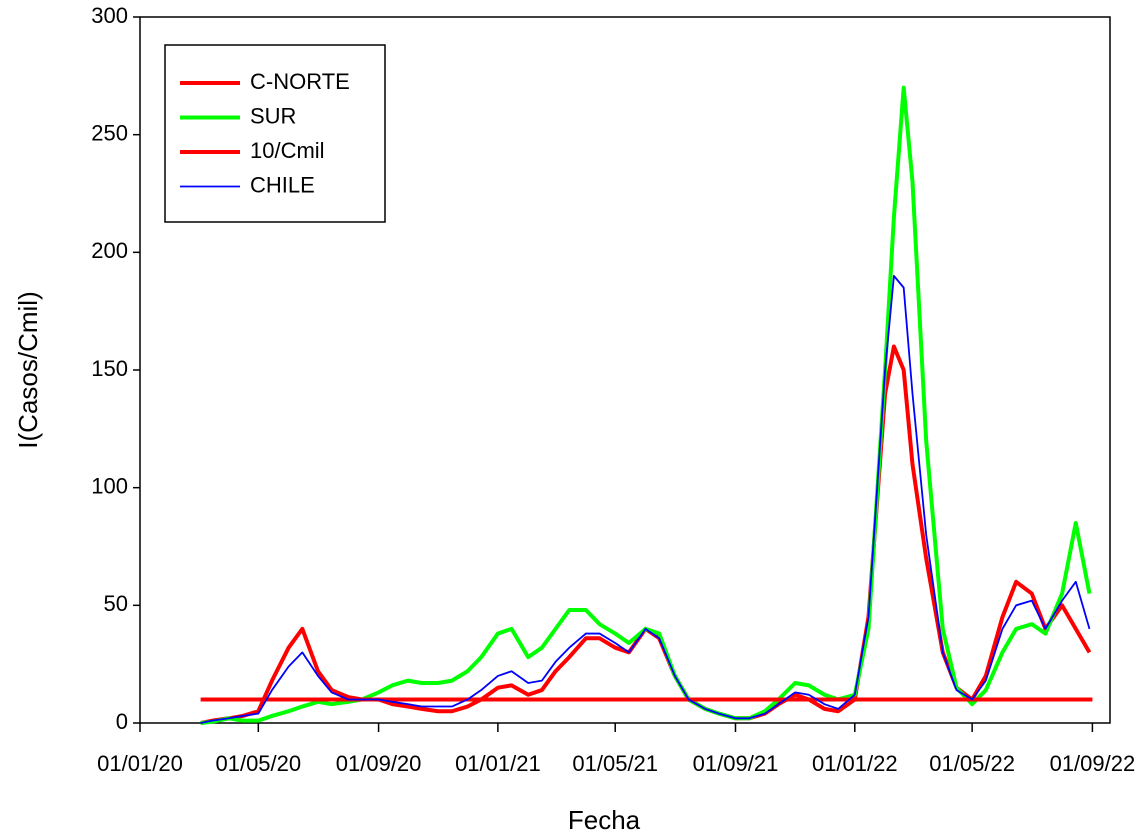  What do you see at coordinates (379, 763) in the screenshot?
I see `x-tick-label: 01/09/20` at bounding box center [379, 763].